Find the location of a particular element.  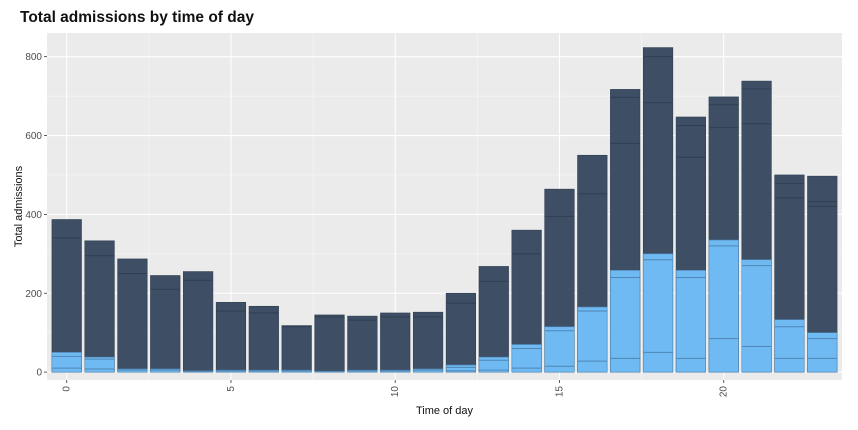

chart-title: Total admissions by time of day is located at coordinates (137, 17).